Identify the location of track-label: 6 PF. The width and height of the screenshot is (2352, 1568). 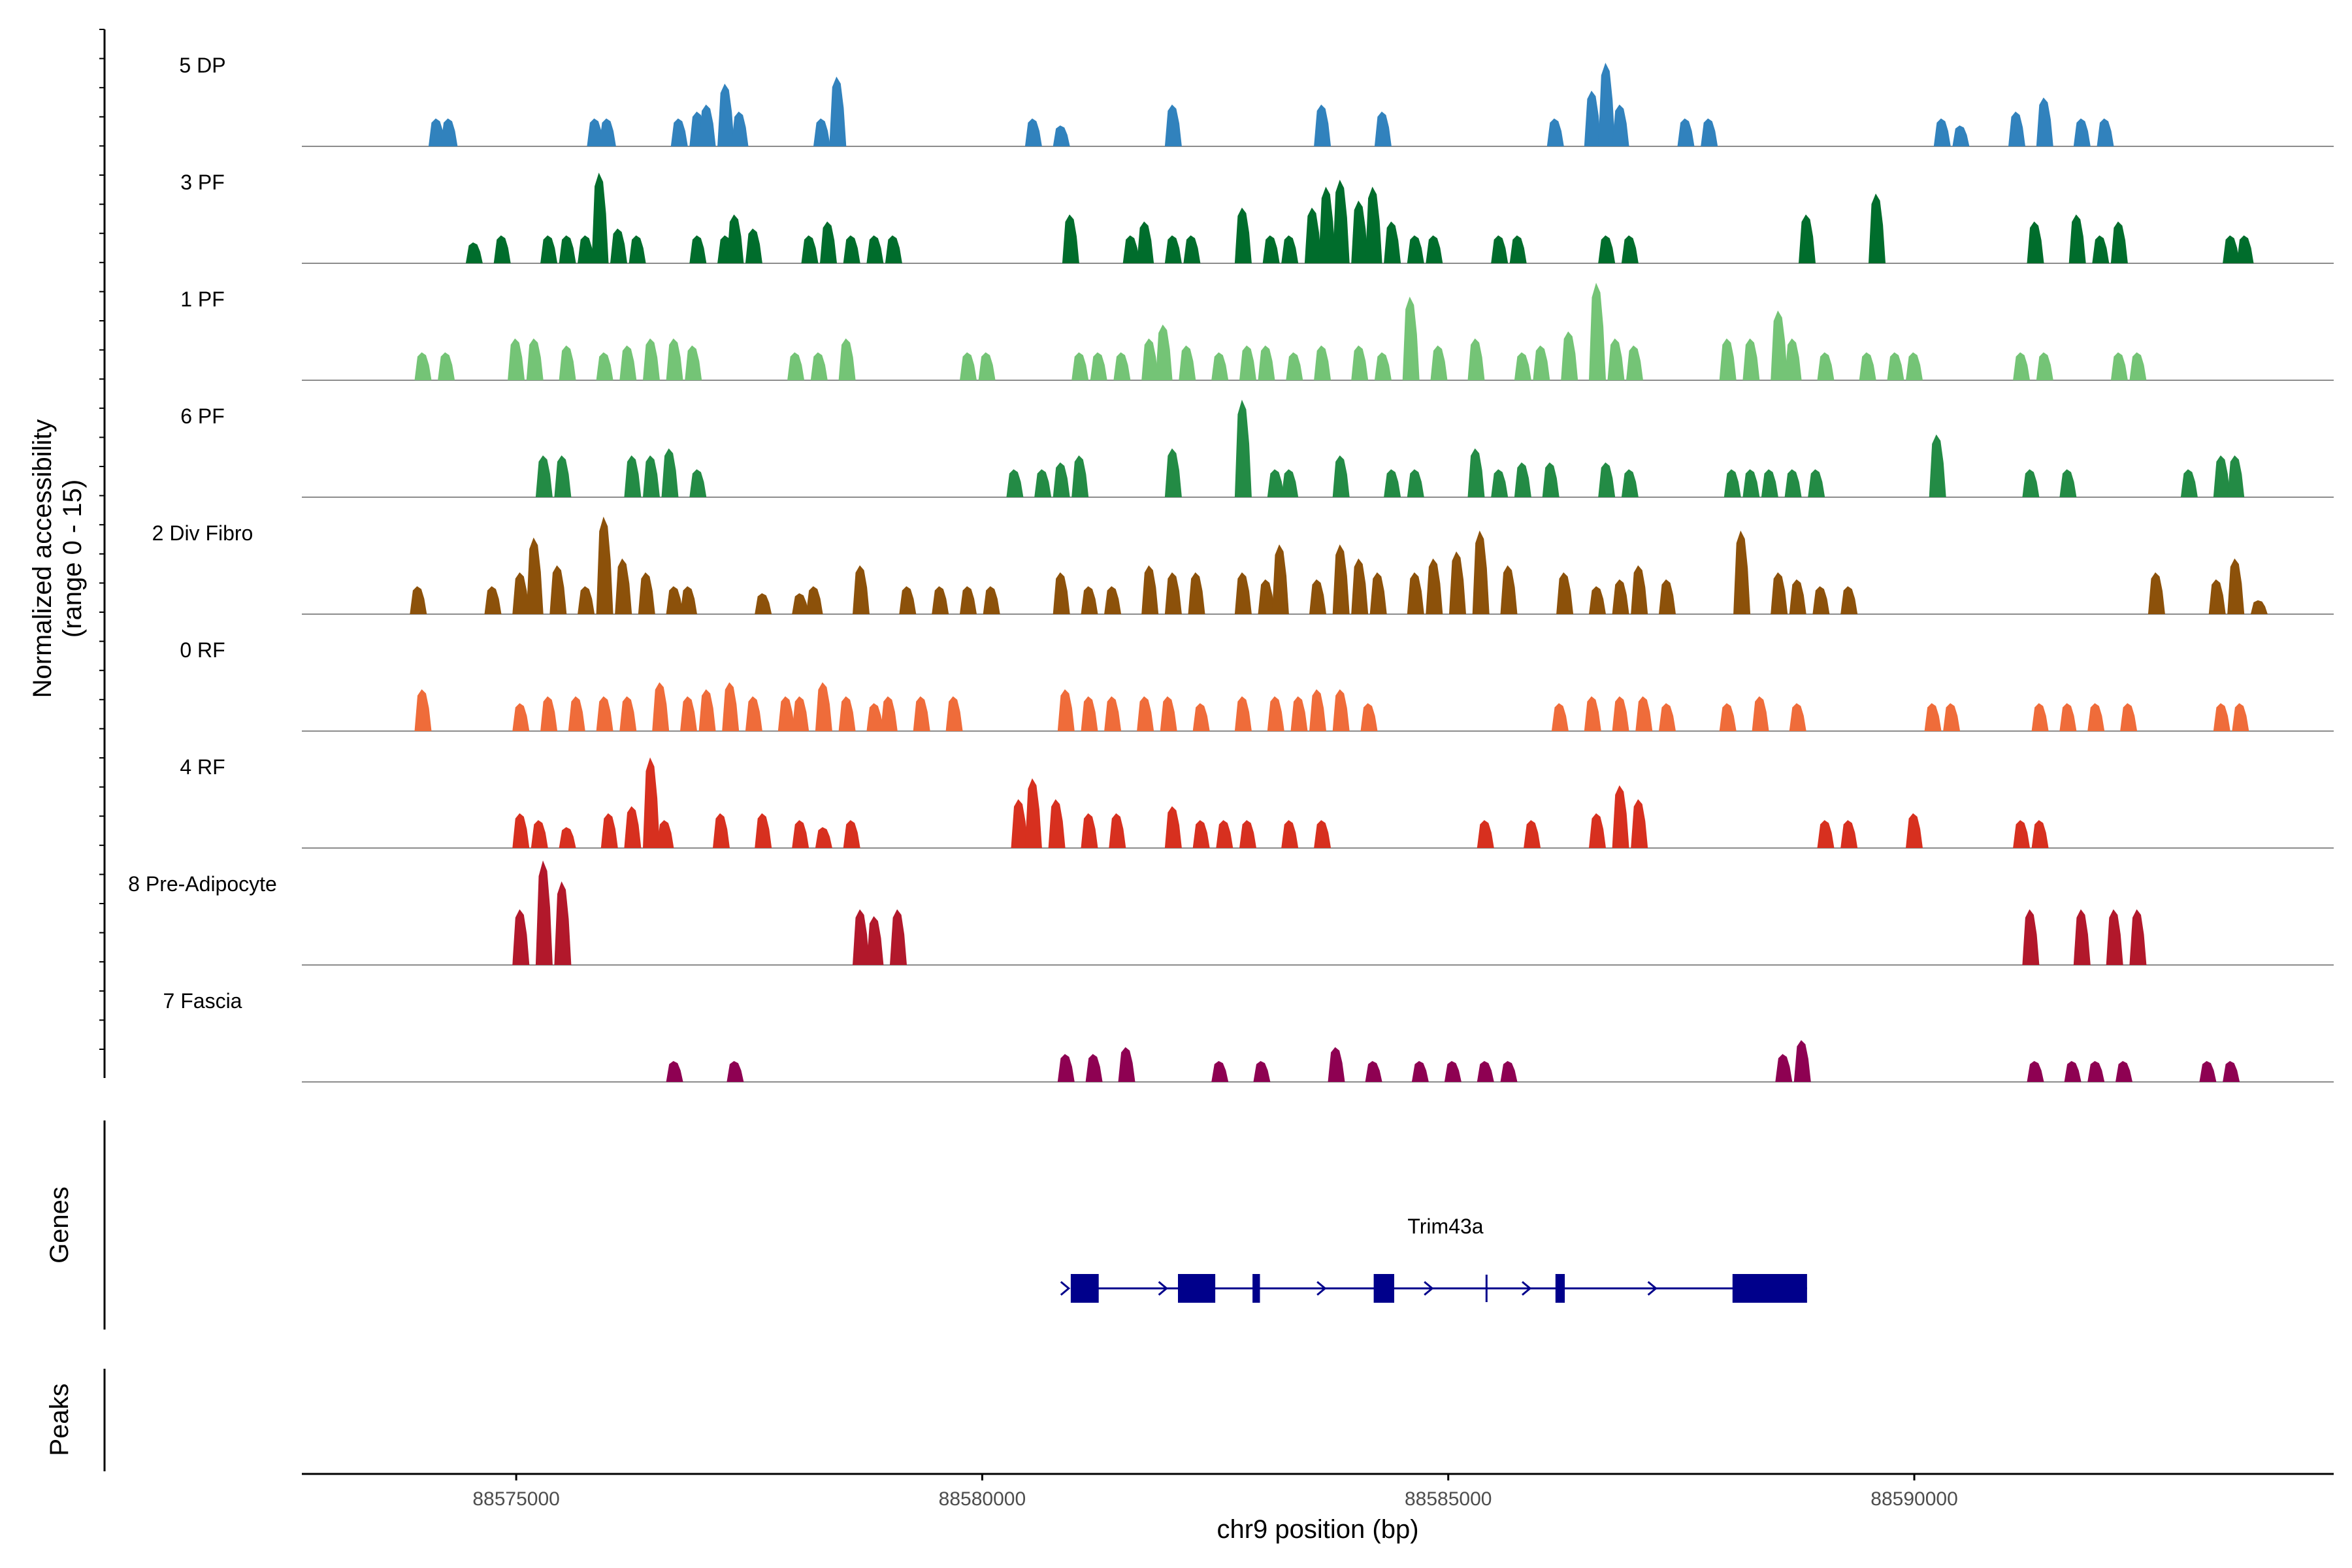
(202, 416).